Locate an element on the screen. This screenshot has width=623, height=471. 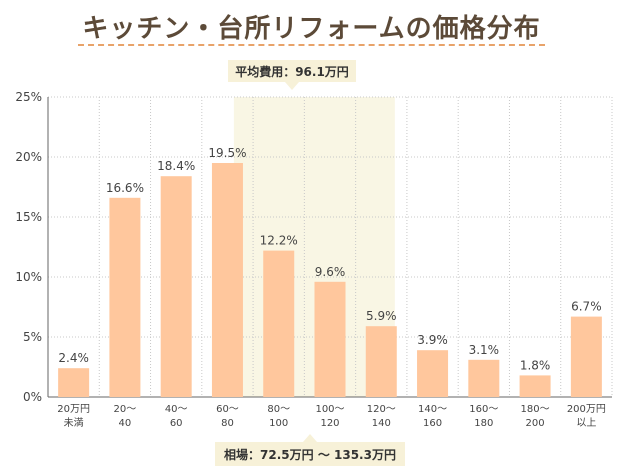
bar-value-label: 5.9% is located at coordinates (381, 316).